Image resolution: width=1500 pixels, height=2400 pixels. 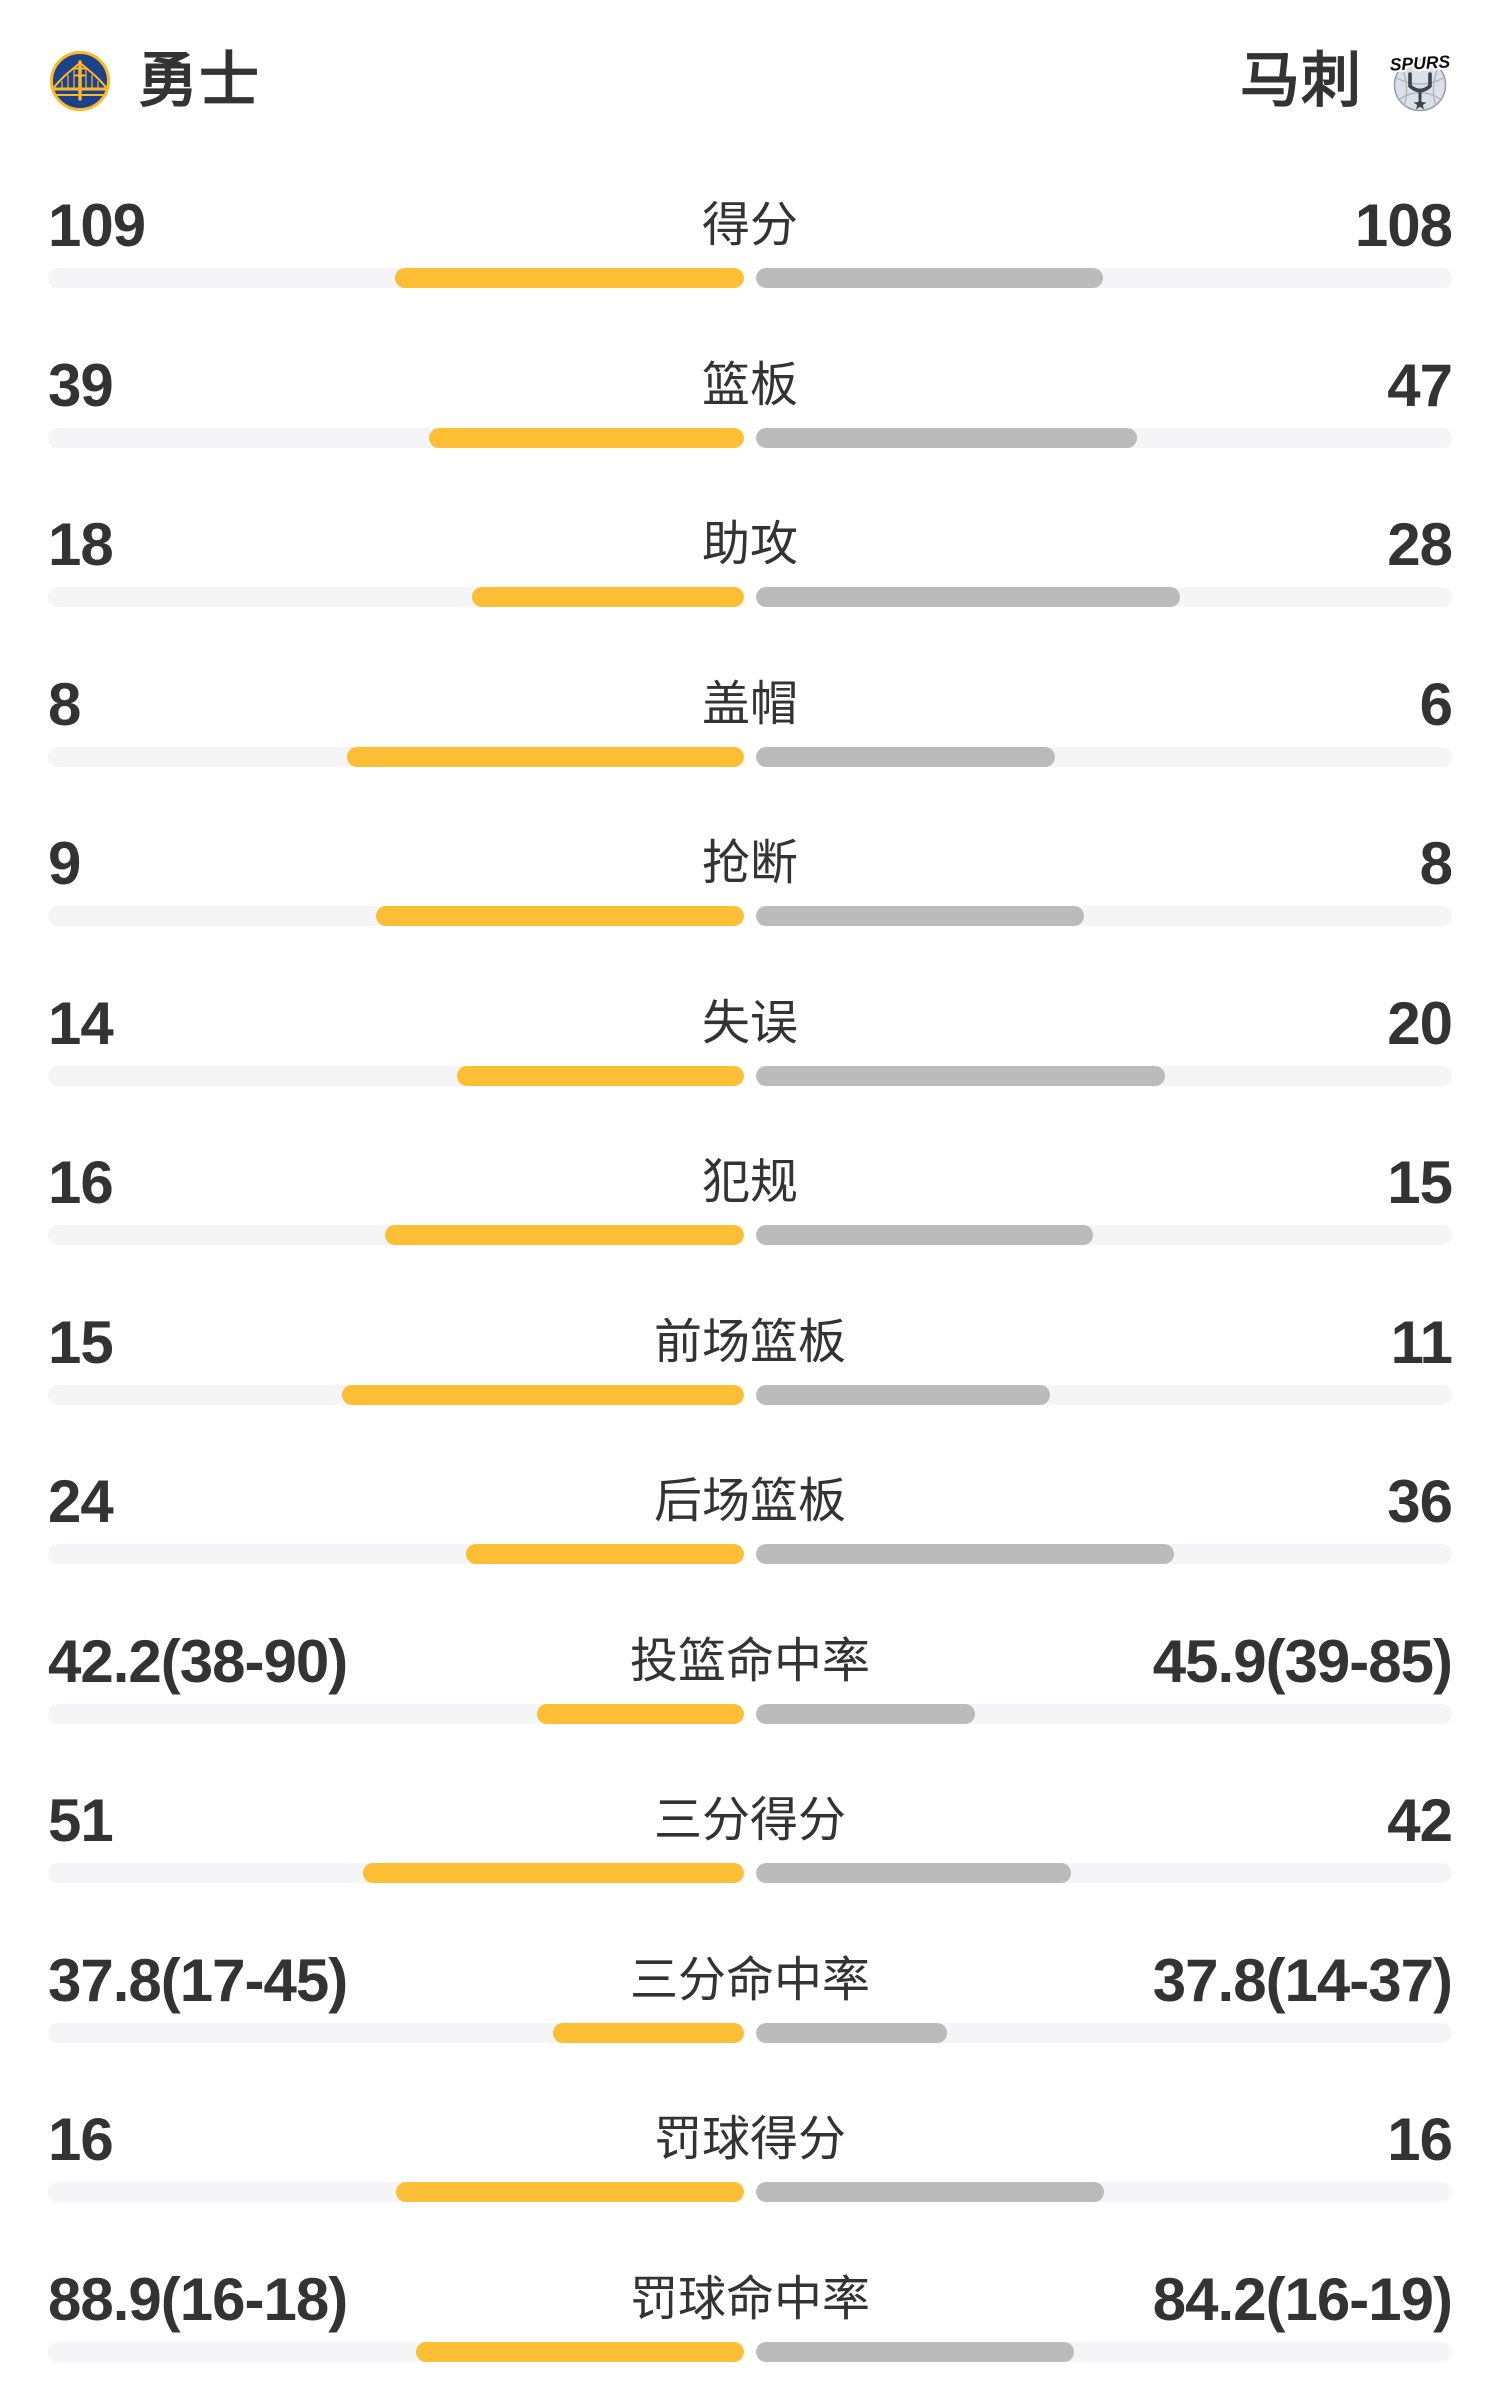 I want to click on stat-row: 16 犯规 15, so click(x=750, y=1199).